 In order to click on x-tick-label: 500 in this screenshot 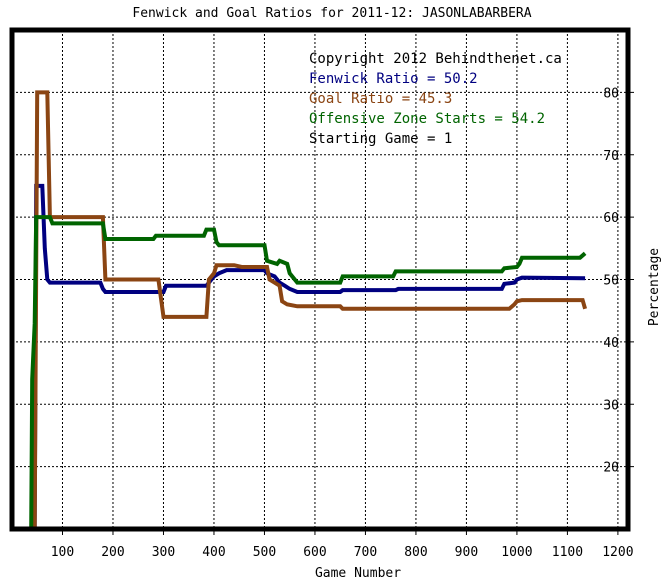, I will do `click(264, 552)`.